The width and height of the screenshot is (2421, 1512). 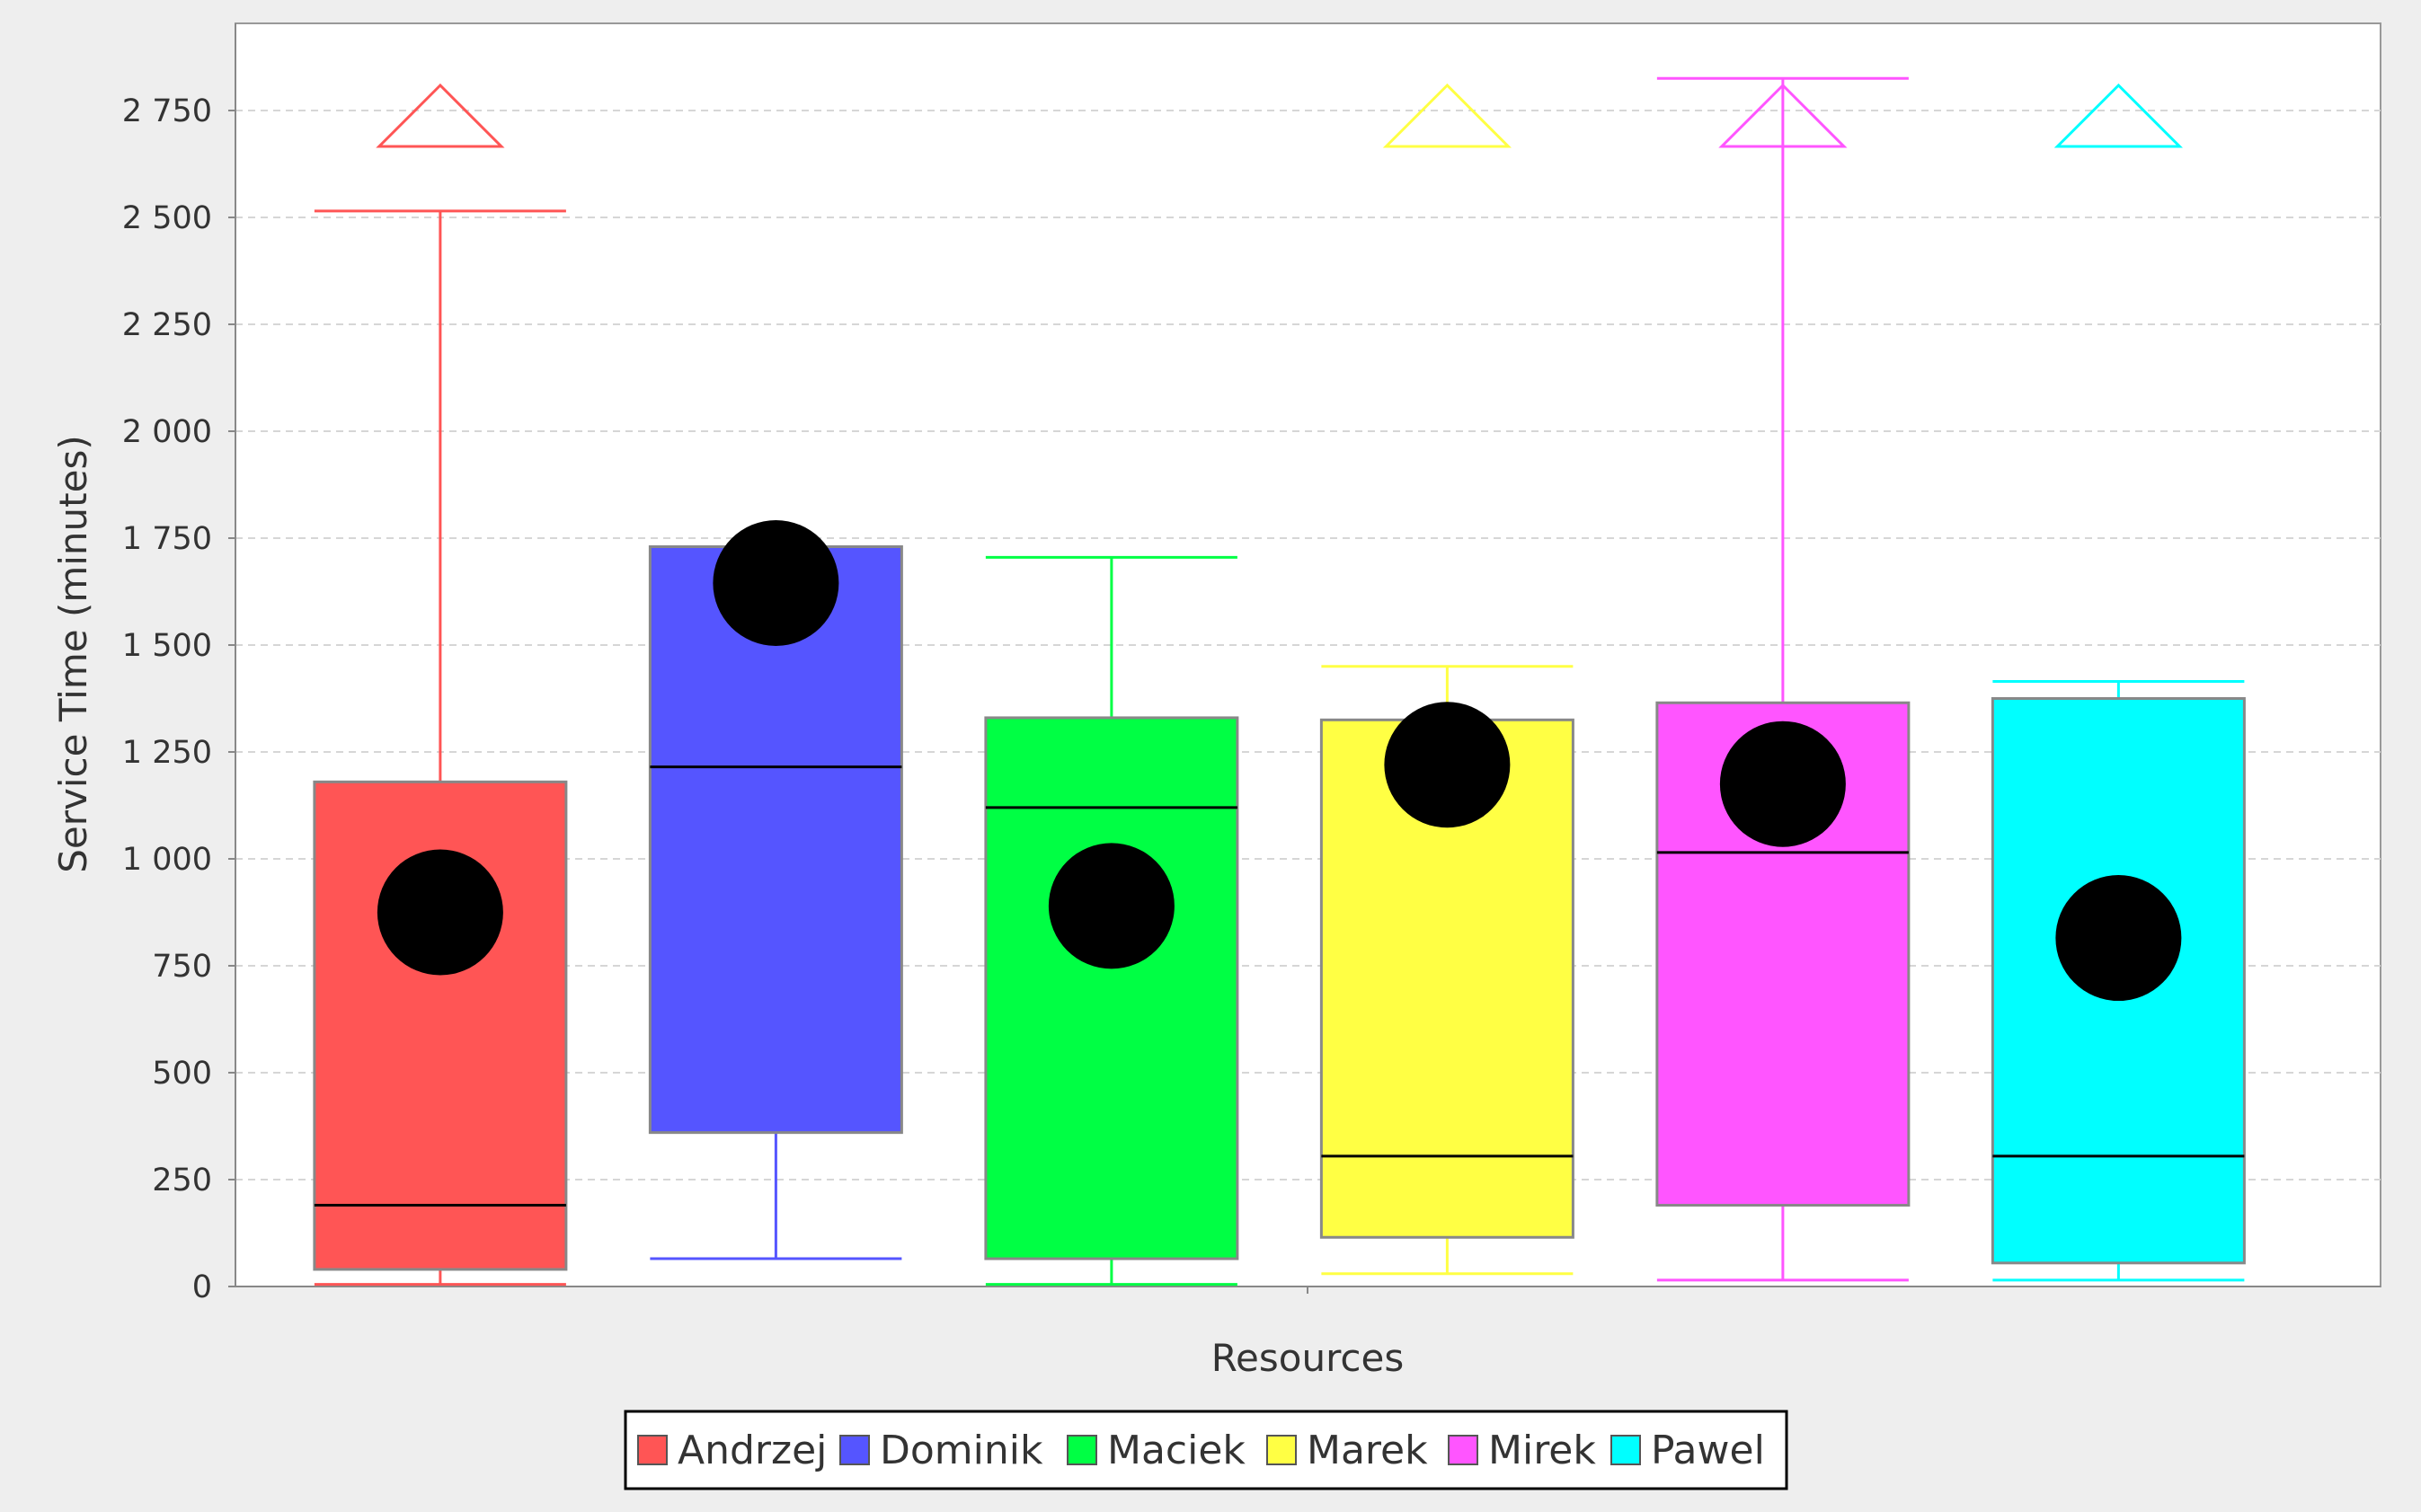 I want to click on y-tick-label: 1 750, so click(x=167, y=539).